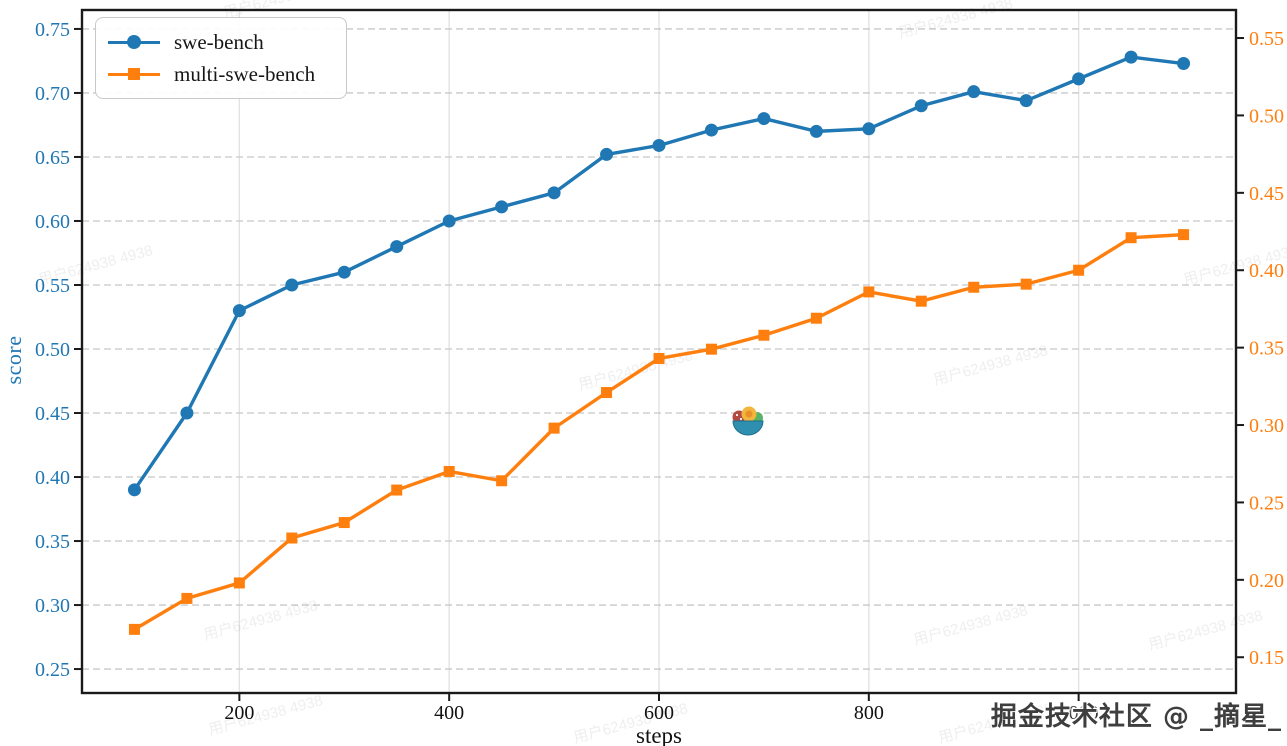  I want to click on left-tick-label: 0.55, so click(52, 286).